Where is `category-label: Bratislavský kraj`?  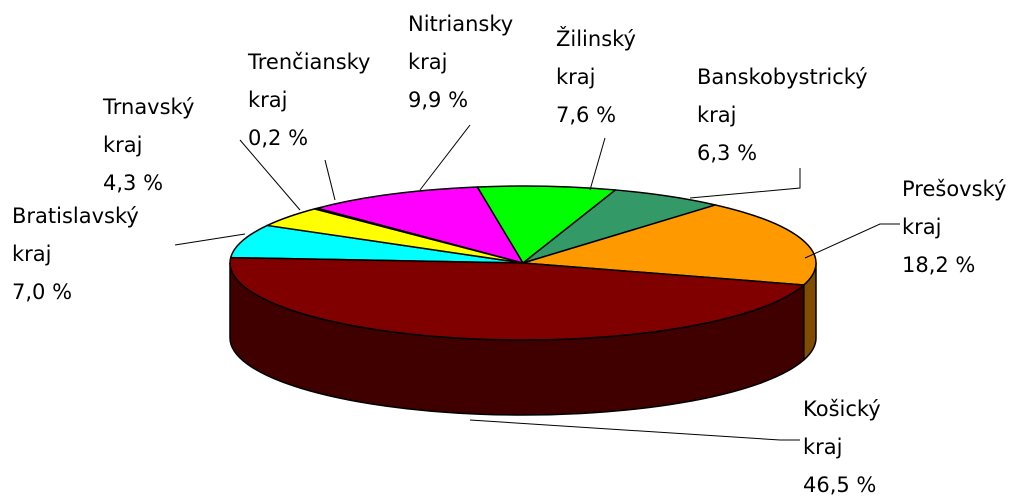
category-label: Bratislavský kraj is located at coordinates (75, 235).